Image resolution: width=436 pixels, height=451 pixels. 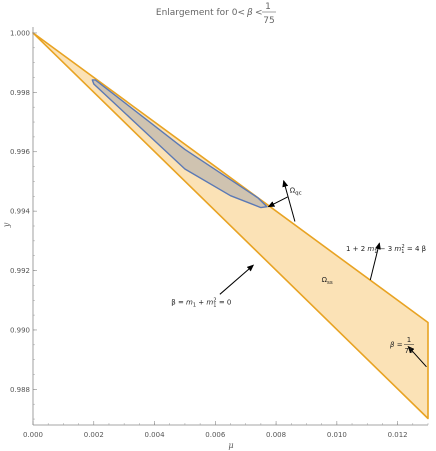 I want to click on x-tick-label: 0.012, so click(x=398, y=435).